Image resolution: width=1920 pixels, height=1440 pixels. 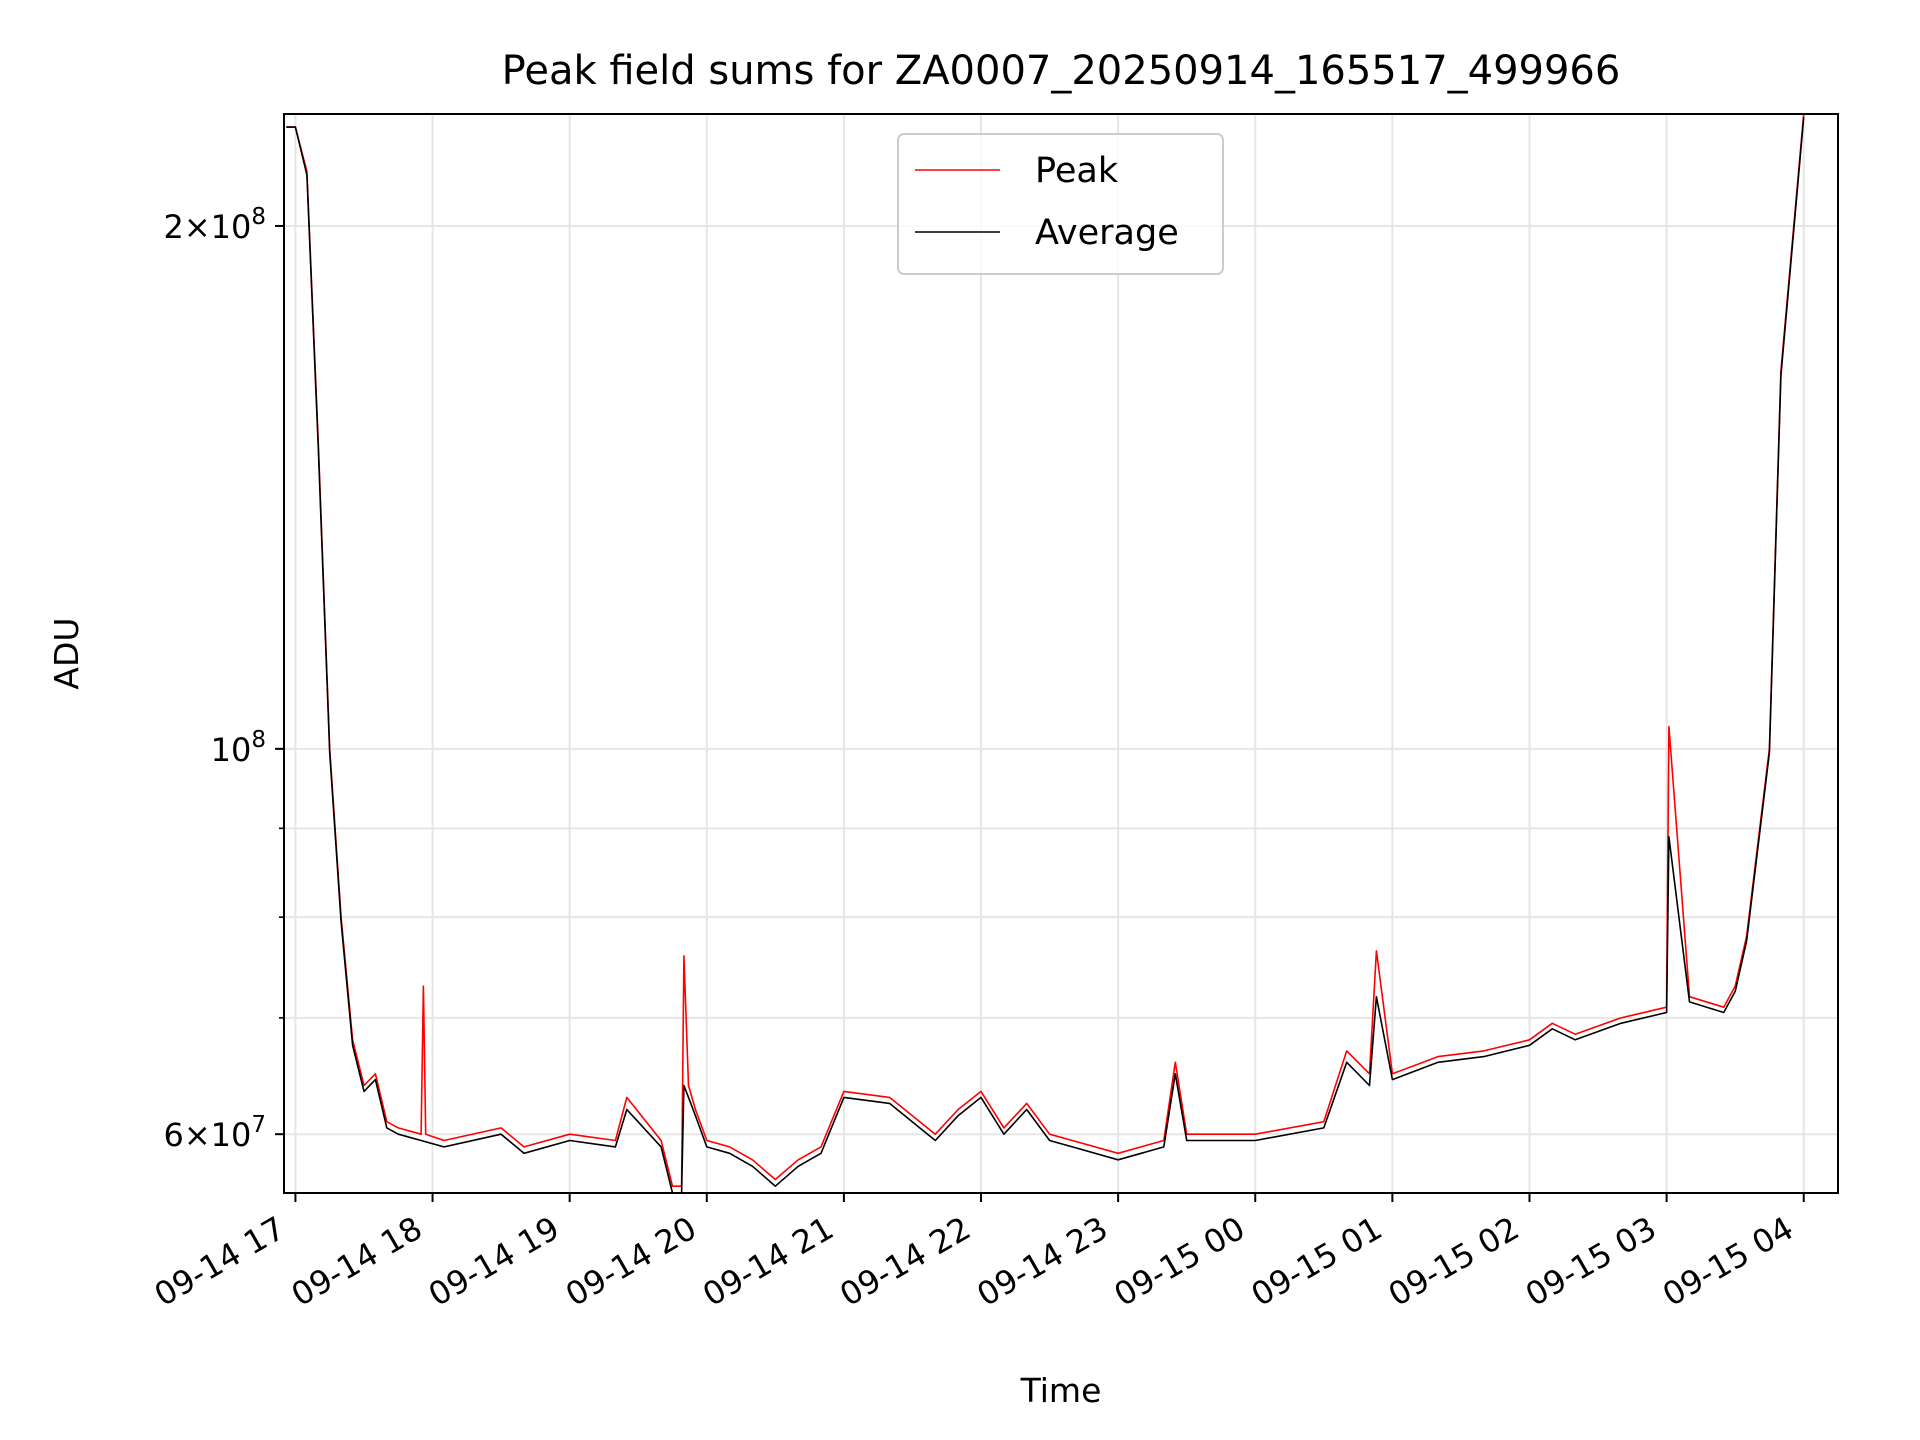 What do you see at coordinates (238, 748) in the screenshot?
I see `y-tick-label: 108` at bounding box center [238, 748].